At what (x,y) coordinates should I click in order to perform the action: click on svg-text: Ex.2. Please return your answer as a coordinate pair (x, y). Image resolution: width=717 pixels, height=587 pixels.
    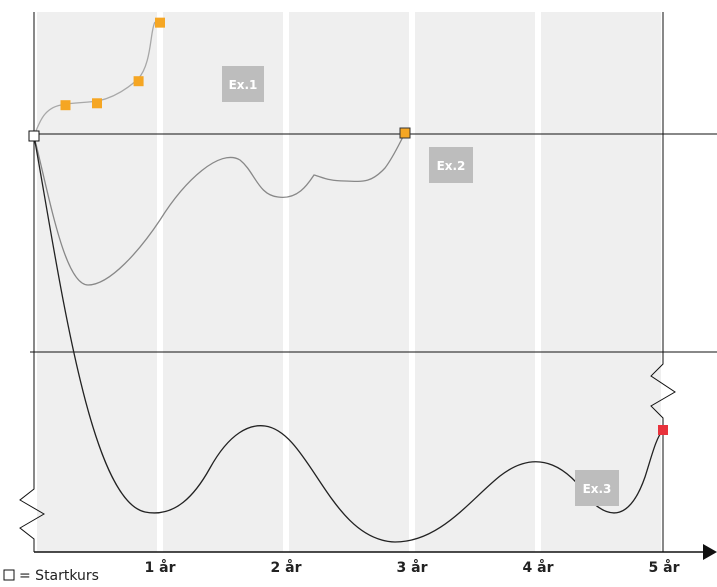
    Looking at the image, I should click on (451, 166).